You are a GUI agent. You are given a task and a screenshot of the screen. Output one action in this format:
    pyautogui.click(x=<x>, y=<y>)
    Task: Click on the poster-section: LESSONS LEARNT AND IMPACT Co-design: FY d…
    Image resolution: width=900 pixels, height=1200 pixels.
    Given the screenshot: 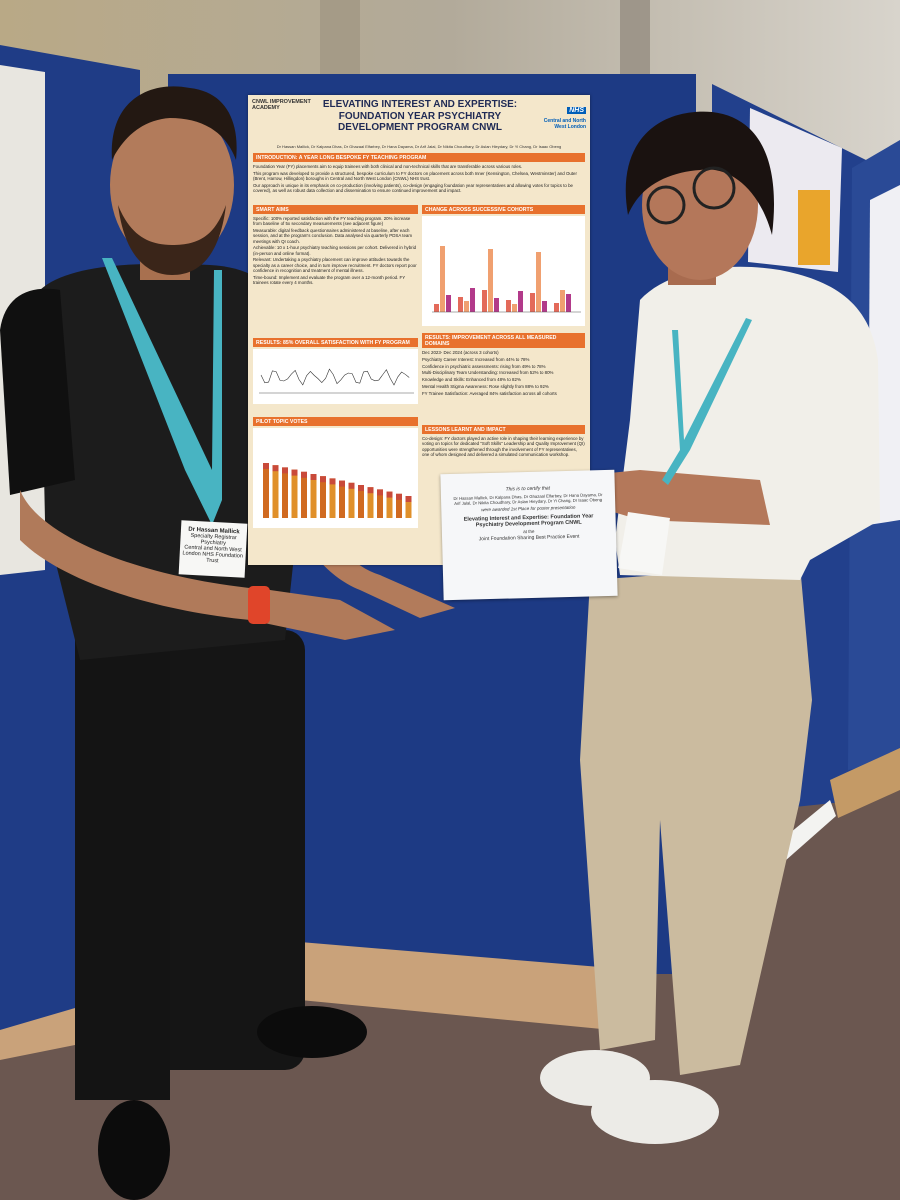 What is the action you would take?
    pyautogui.click(x=503, y=479)
    